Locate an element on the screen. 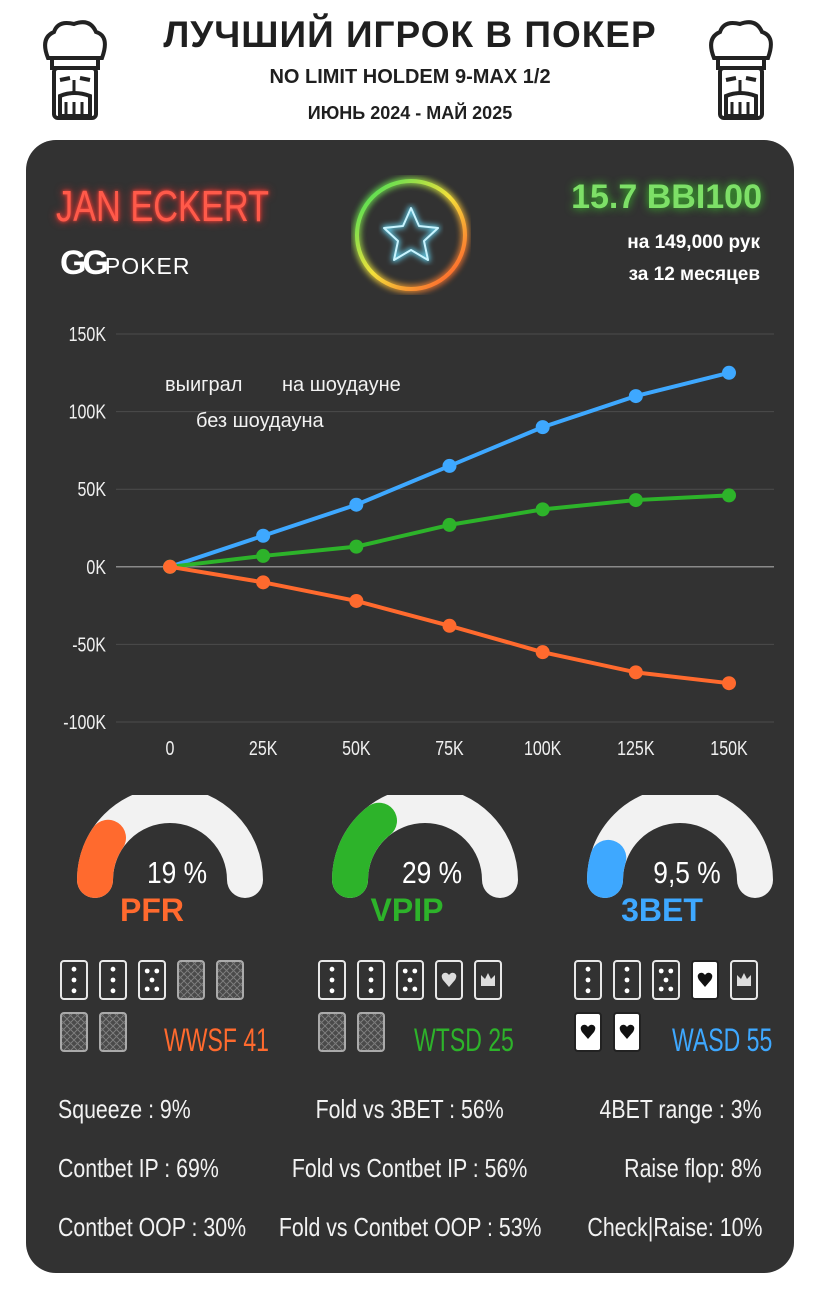 The width and height of the screenshot is (820, 1300). 3bet-percent: 9,5 % is located at coordinates (687, 872).